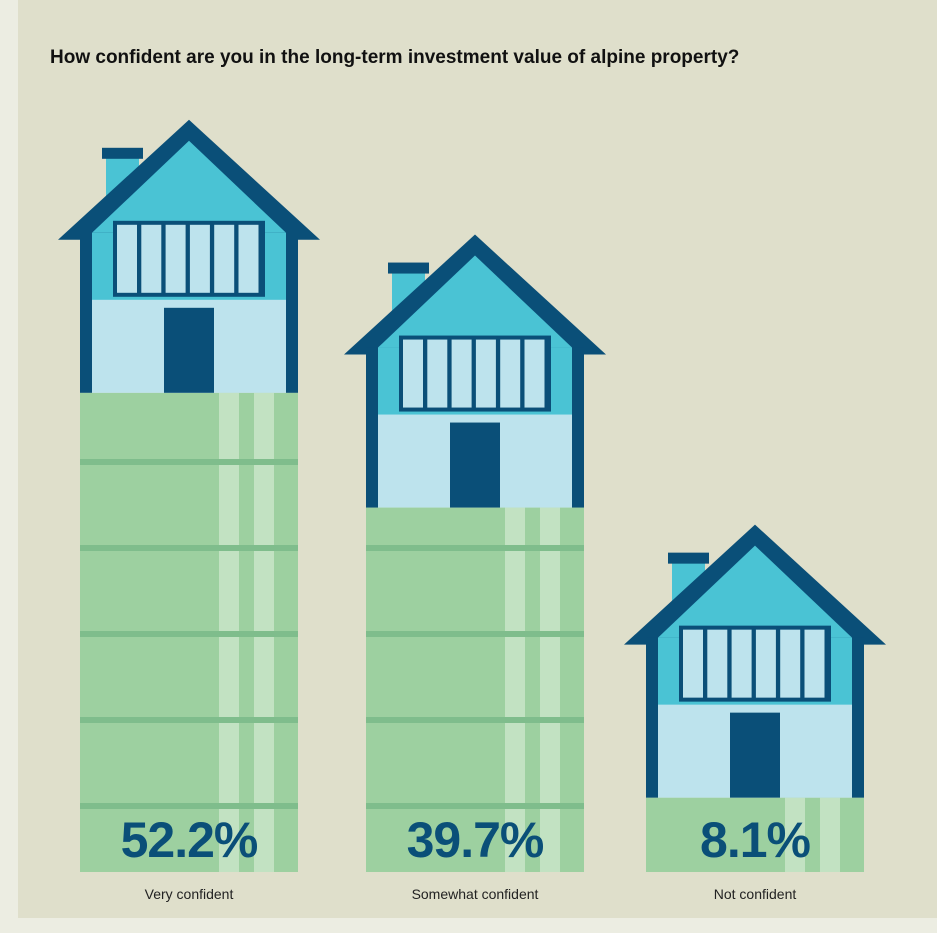 The height and width of the screenshot is (933, 937). I want to click on value-label: 39.7%, so click(475, 840).